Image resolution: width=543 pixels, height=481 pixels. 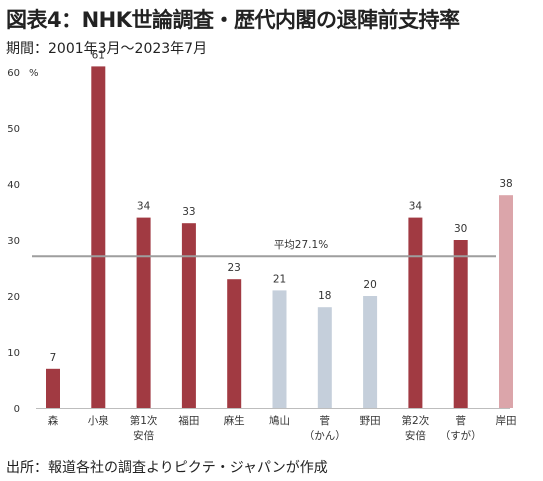 I want to click on data-label: 61, so click(x=98, y=55).